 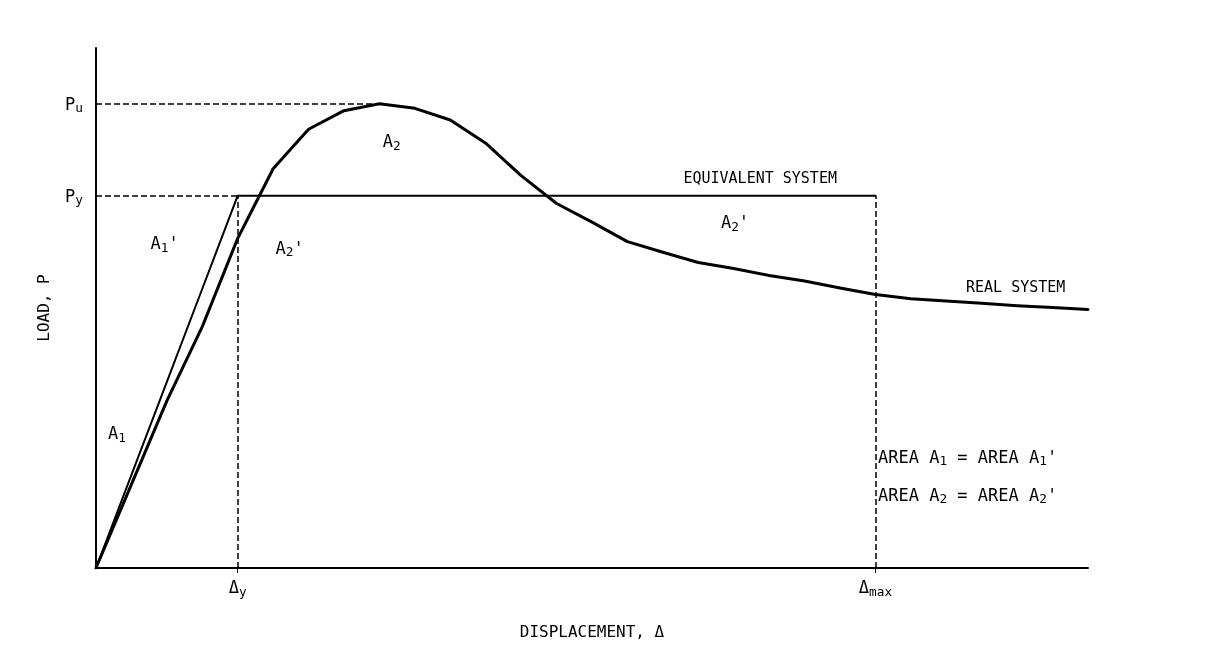 What do you see at coordinates (592, 631) in the screenshot?
I see `x-axis-title: DISPLACEMENT, Δ` at bounding box center [592, 631].